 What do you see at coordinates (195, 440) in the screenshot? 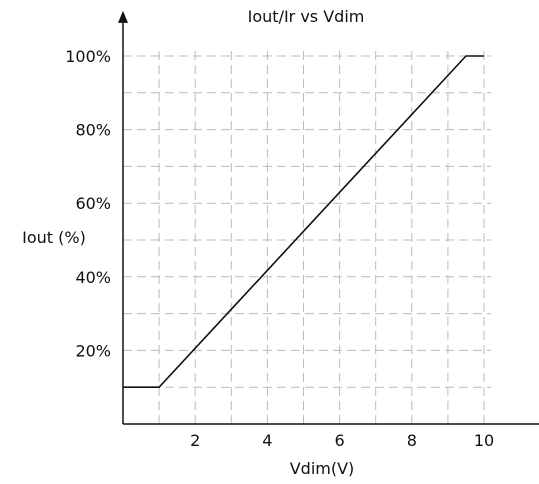
I see `x-tick-label: 2` at bounding box center [195, 440].